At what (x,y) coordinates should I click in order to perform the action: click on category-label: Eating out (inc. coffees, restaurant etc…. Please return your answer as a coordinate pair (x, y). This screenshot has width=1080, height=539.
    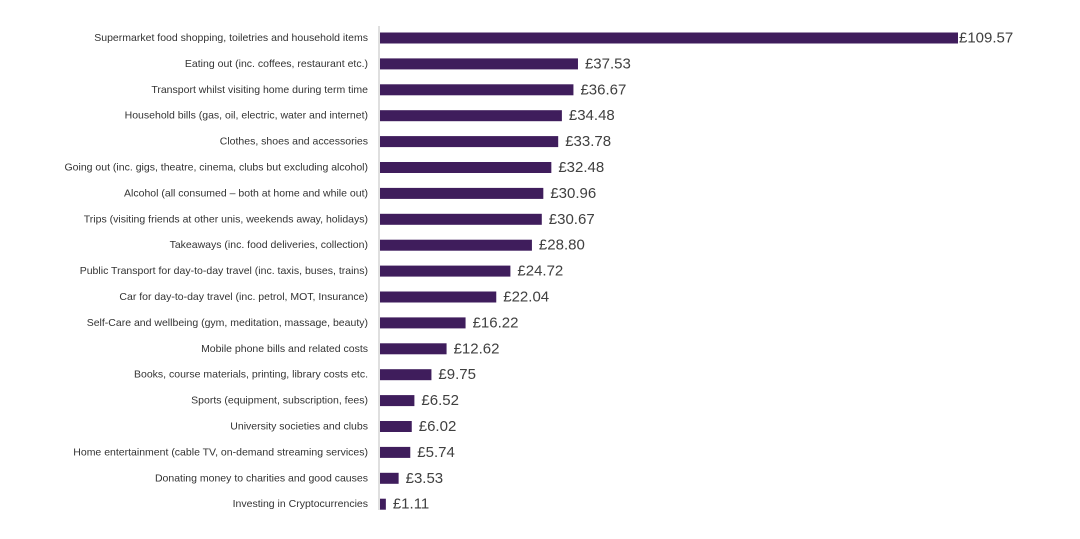
    Looking at the image, I should click on (276, 64).